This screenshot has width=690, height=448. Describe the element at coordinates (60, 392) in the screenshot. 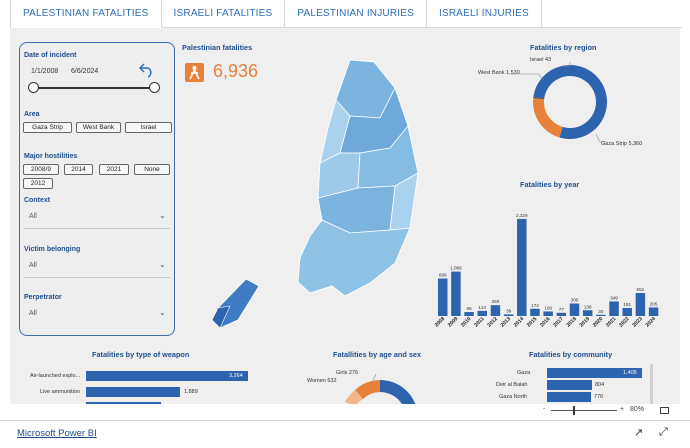

I see `weapon-label-live: Live ammunition` at that location.